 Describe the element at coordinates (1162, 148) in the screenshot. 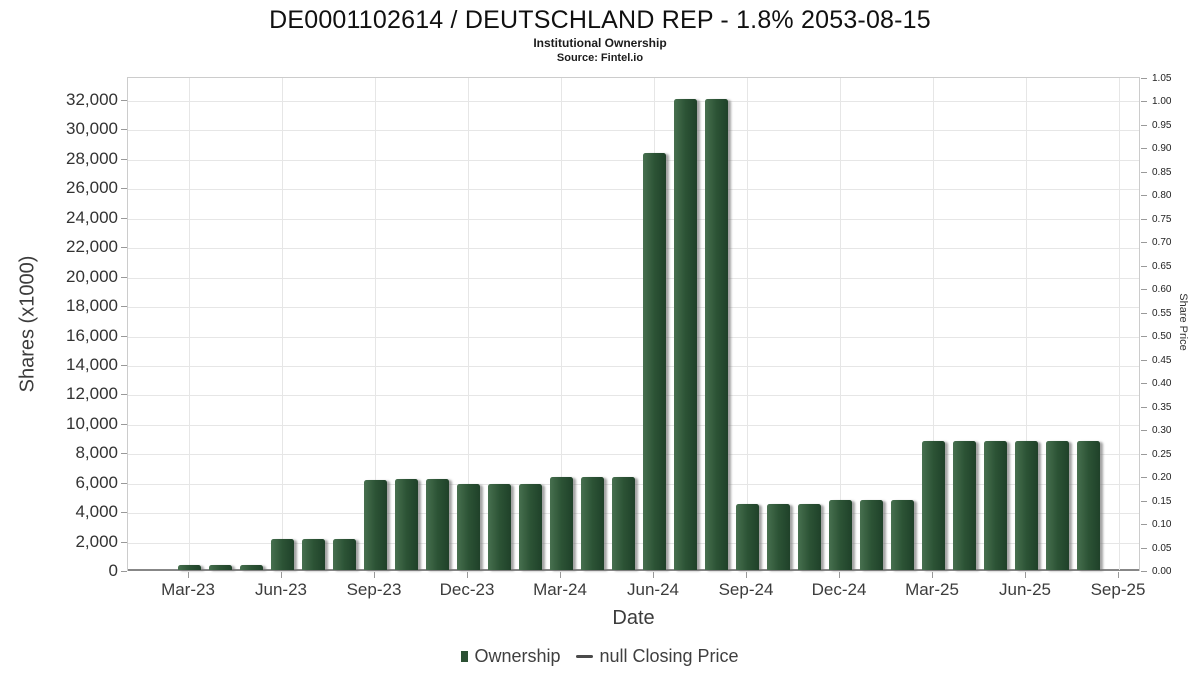

I see `y-axis-right-tick-label: 0.90` at that location.